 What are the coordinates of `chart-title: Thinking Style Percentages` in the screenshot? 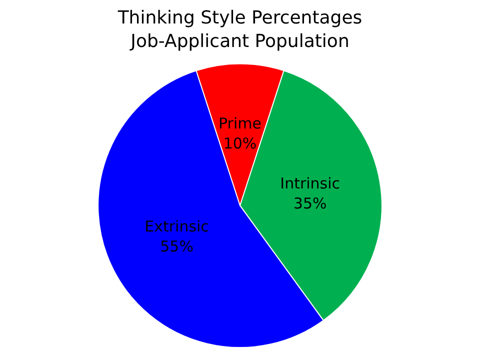 It's located at (239, 17).